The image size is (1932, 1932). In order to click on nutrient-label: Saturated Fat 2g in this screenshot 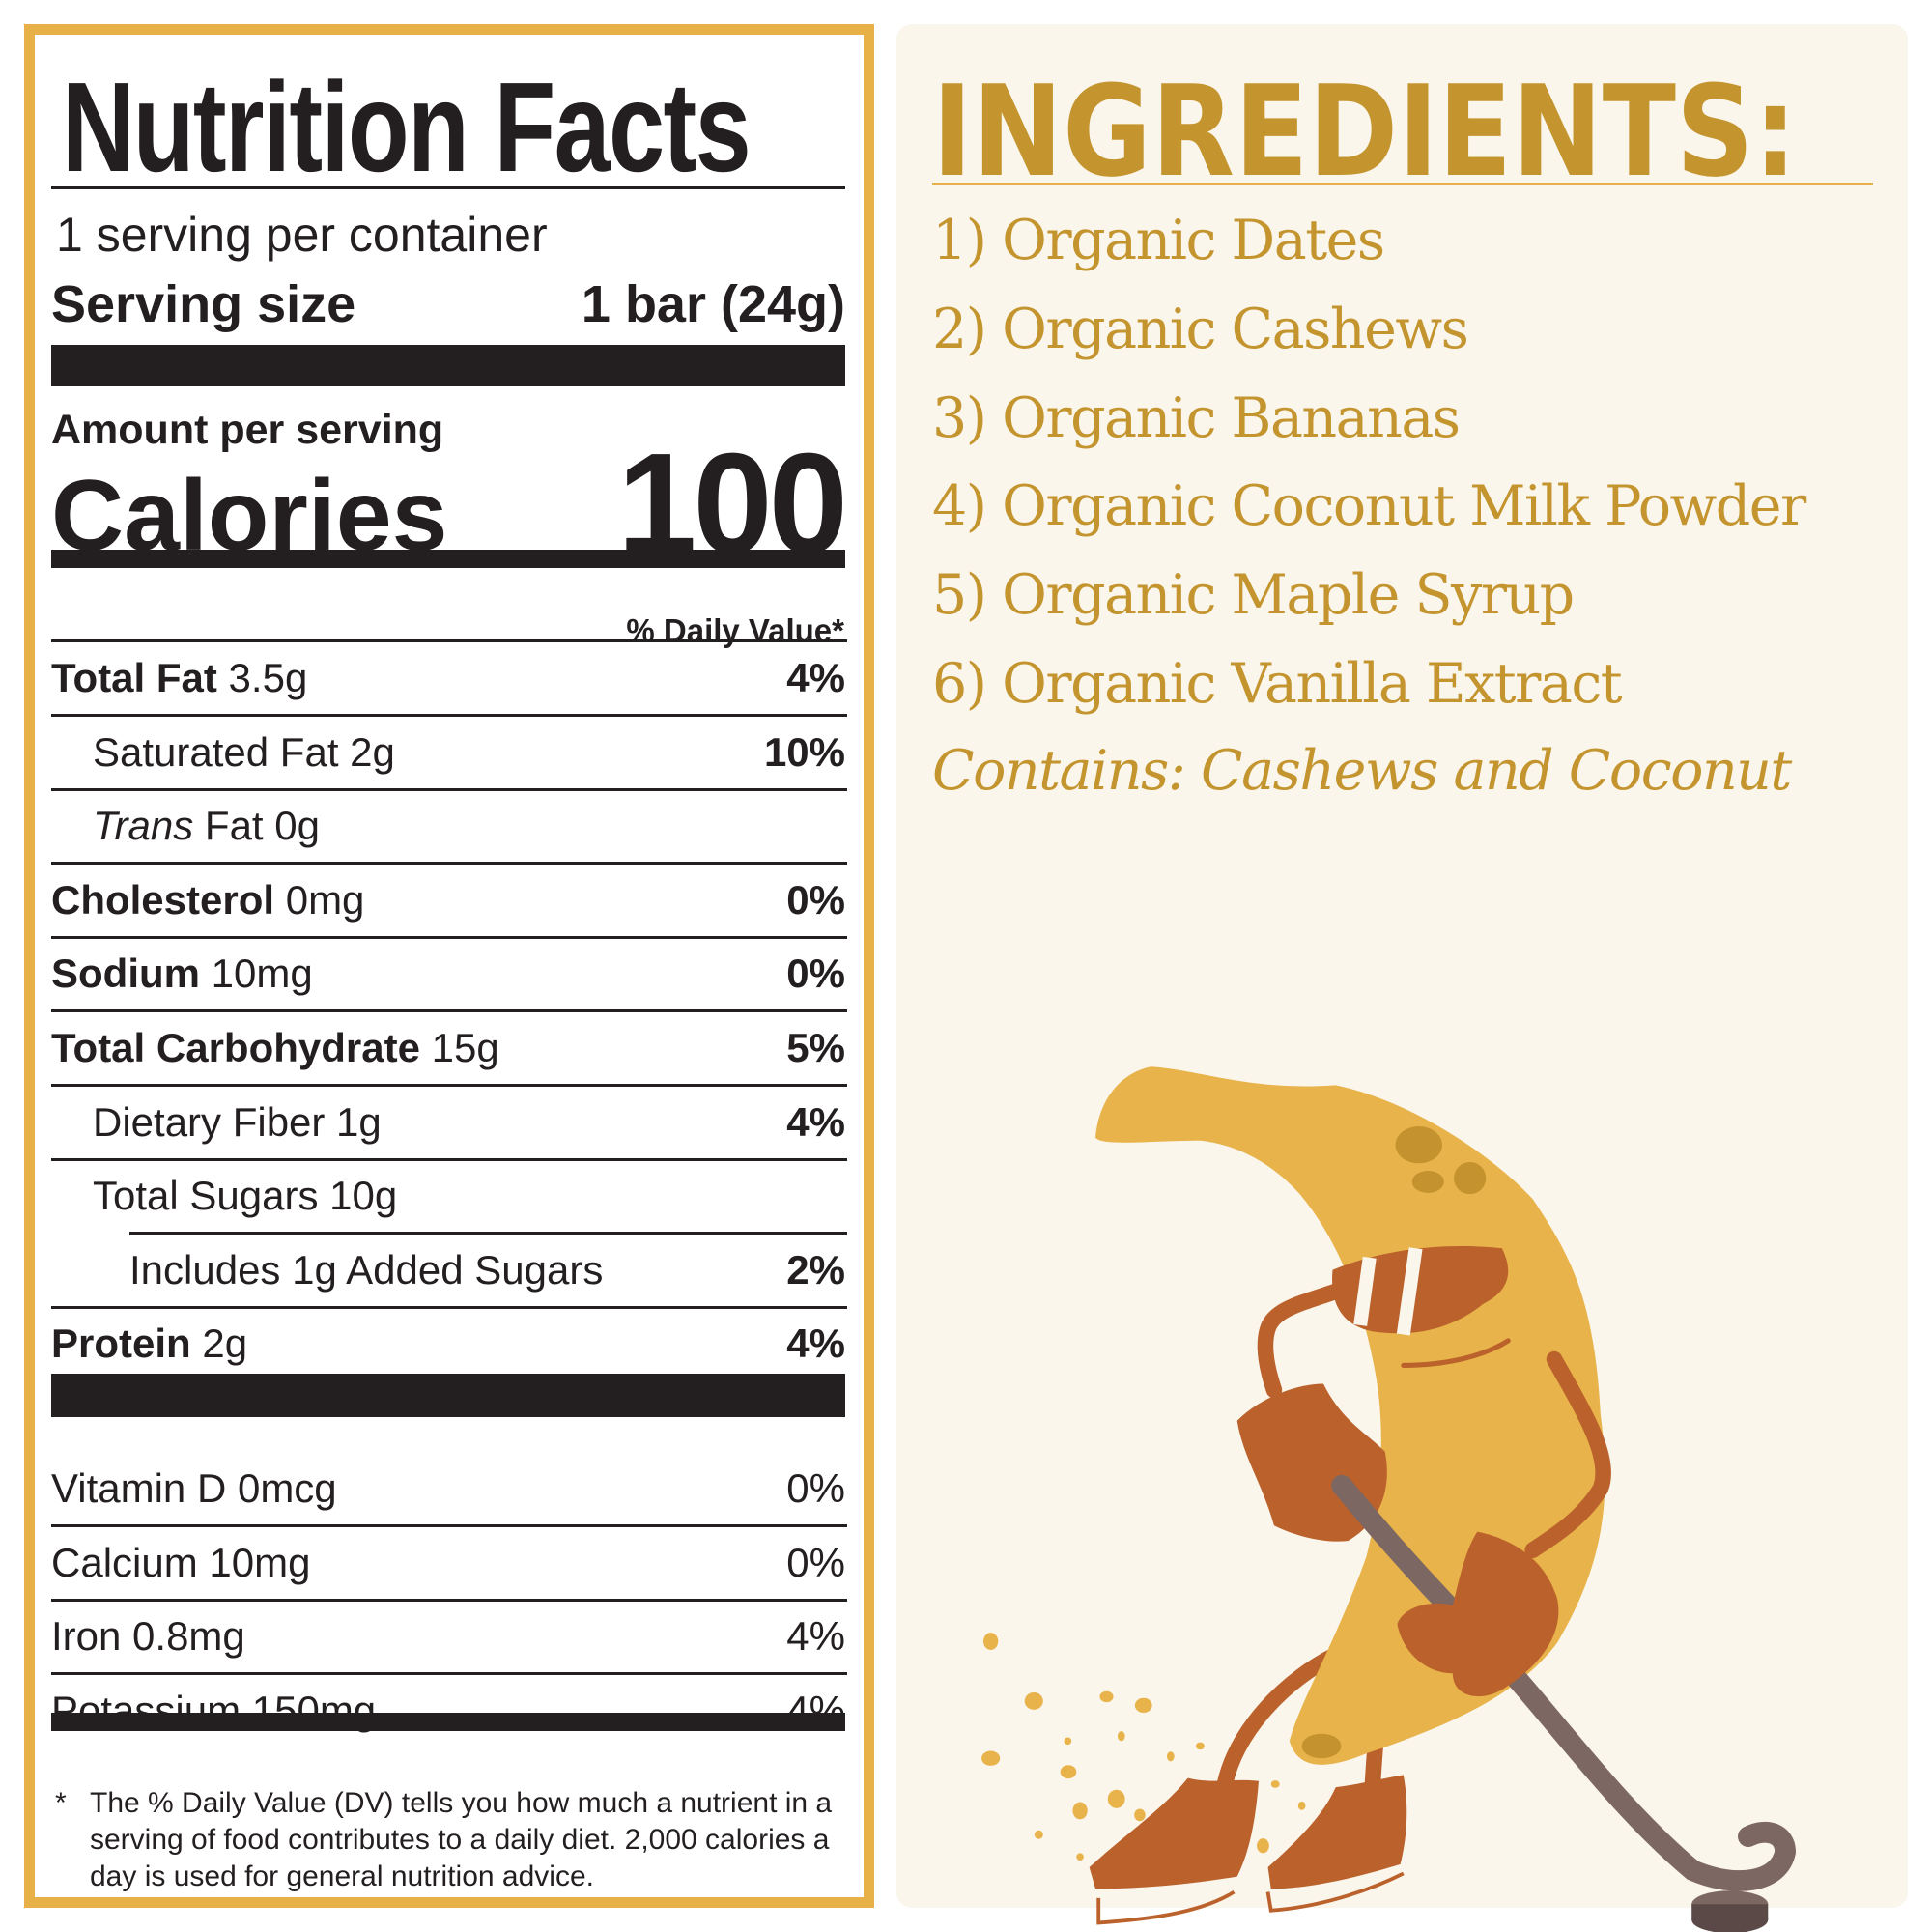, I will do `click(223, 752)`.